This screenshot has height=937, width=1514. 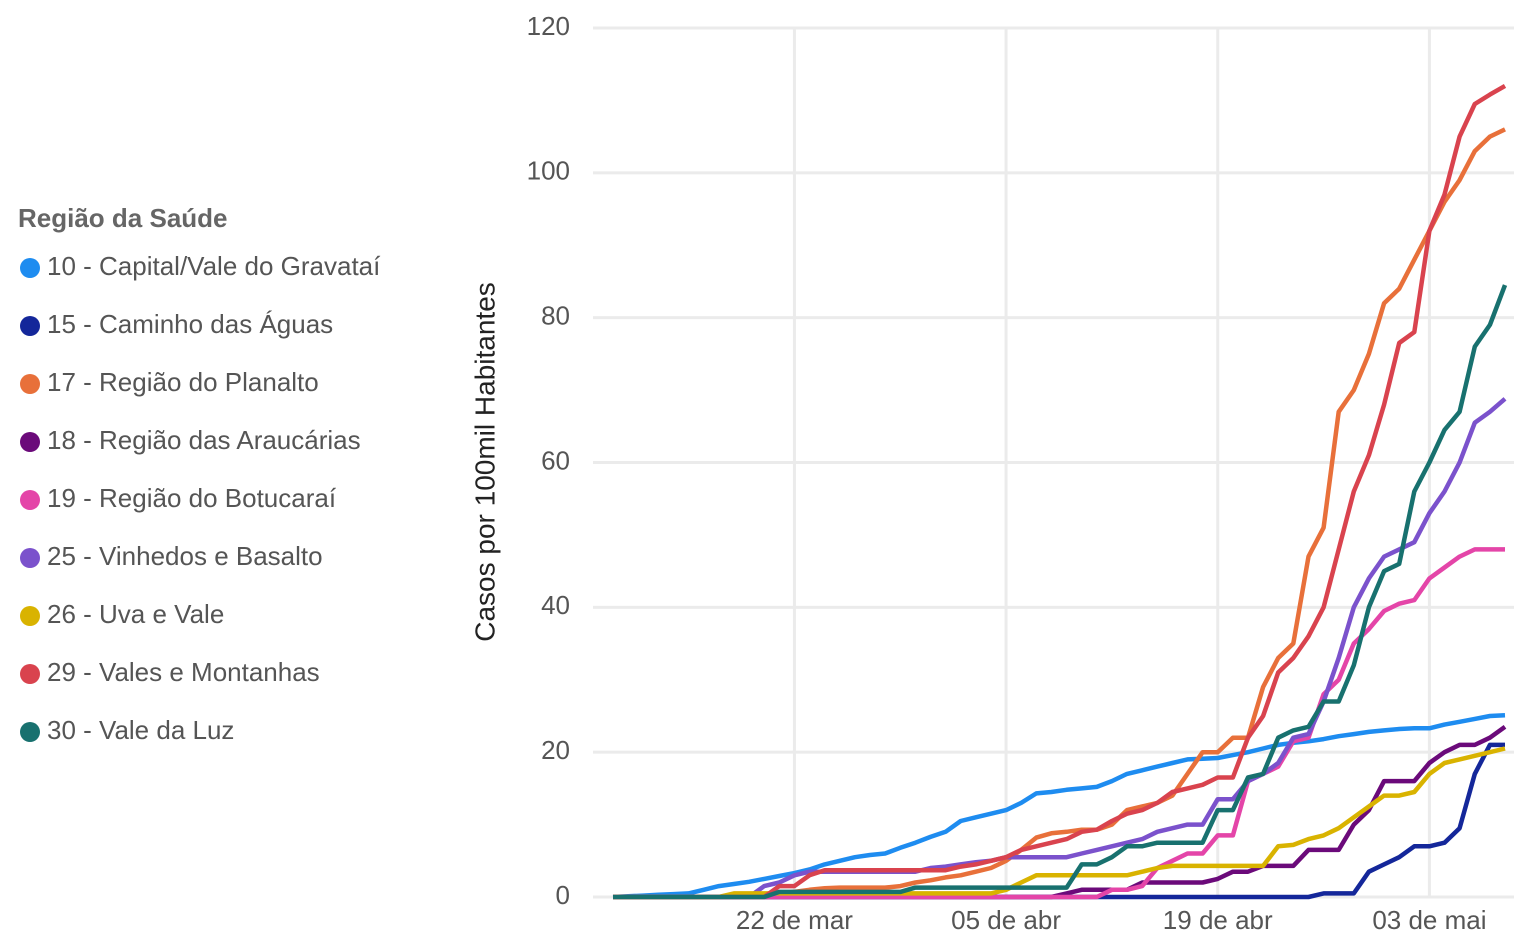 What do you see at coordinates (555, 460) in the screenshot?
I see `y-tick-label: 60` at bounding box center [555, 460].